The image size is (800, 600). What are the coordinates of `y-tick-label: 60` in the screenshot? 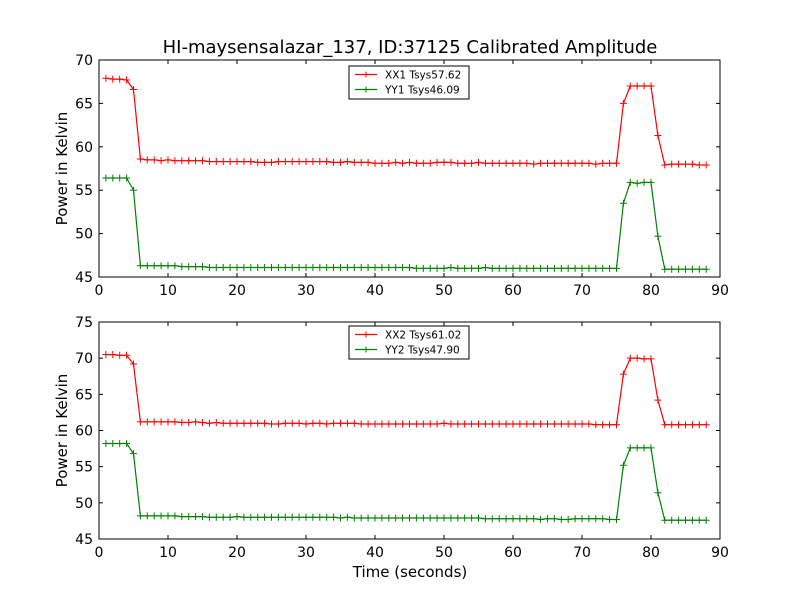 It's located at (84, 432).